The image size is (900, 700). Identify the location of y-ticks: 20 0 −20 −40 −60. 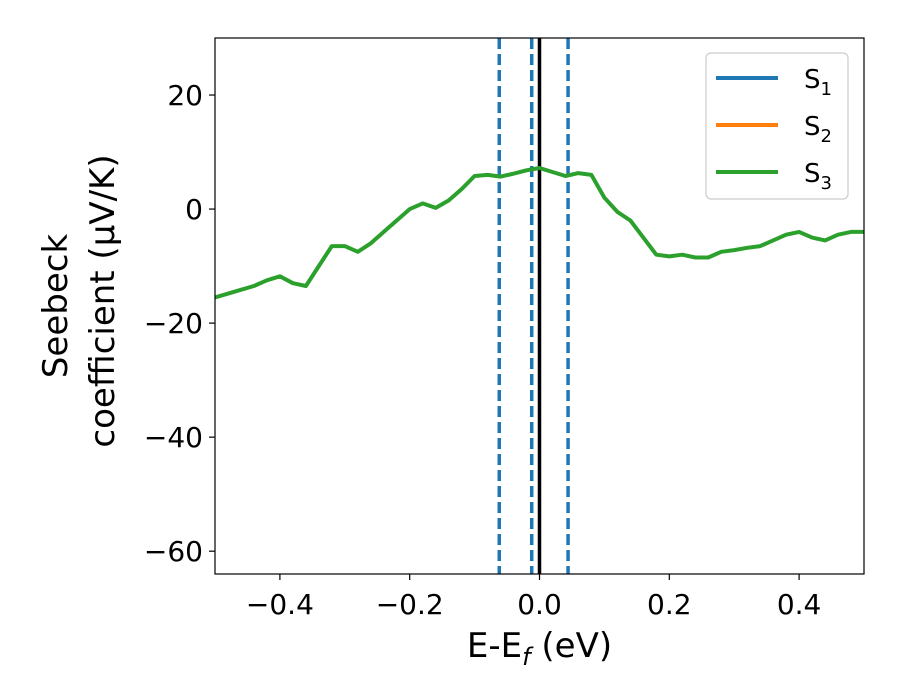
(179, 323).